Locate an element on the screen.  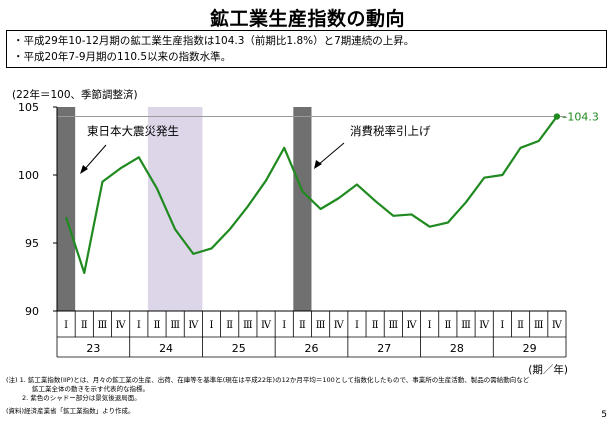
annotation-tax-hike: 消費税率引上げ is located at coordinates (390, 131).